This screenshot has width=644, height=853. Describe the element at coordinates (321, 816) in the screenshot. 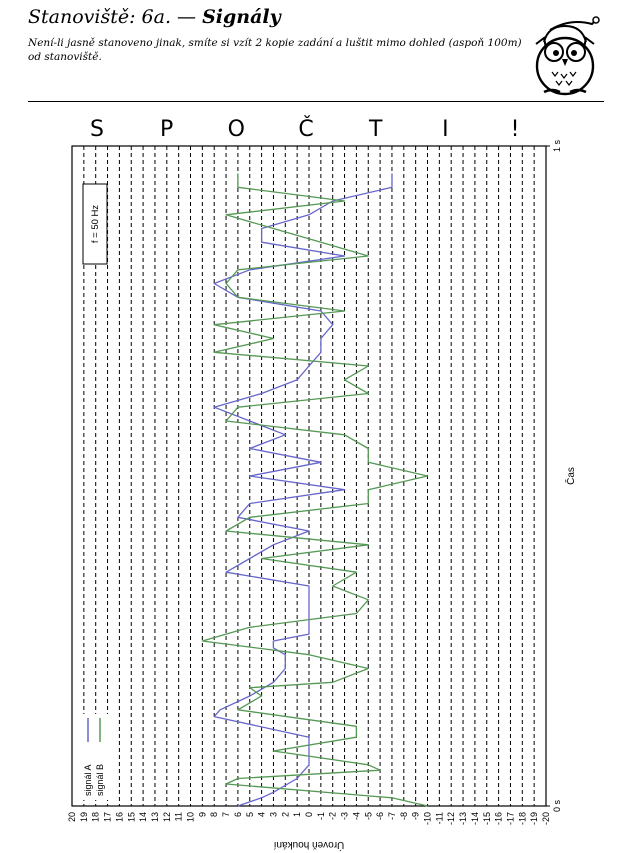

I see `level-tick-label: -1` at that location.